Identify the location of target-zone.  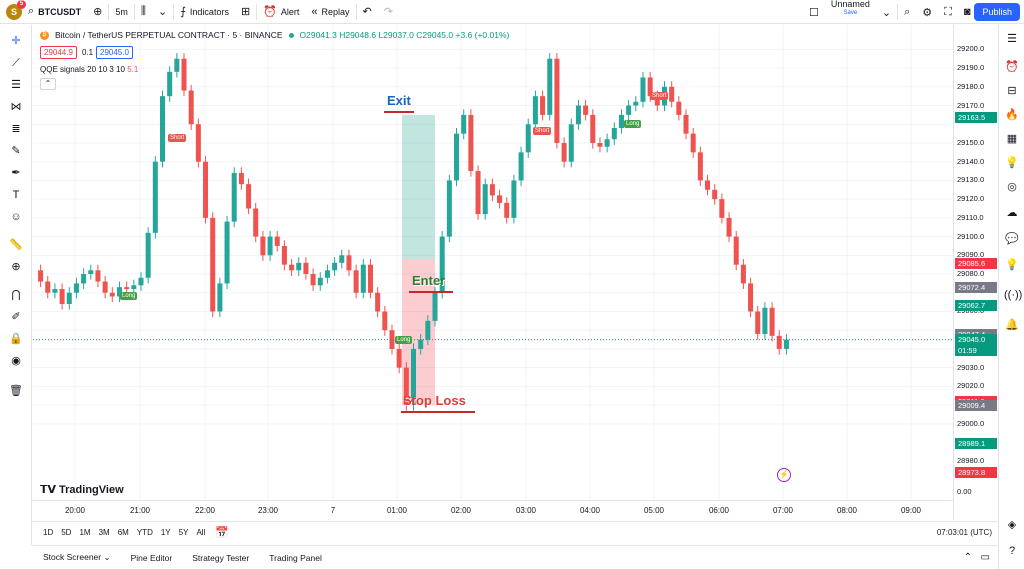
(418, 187).